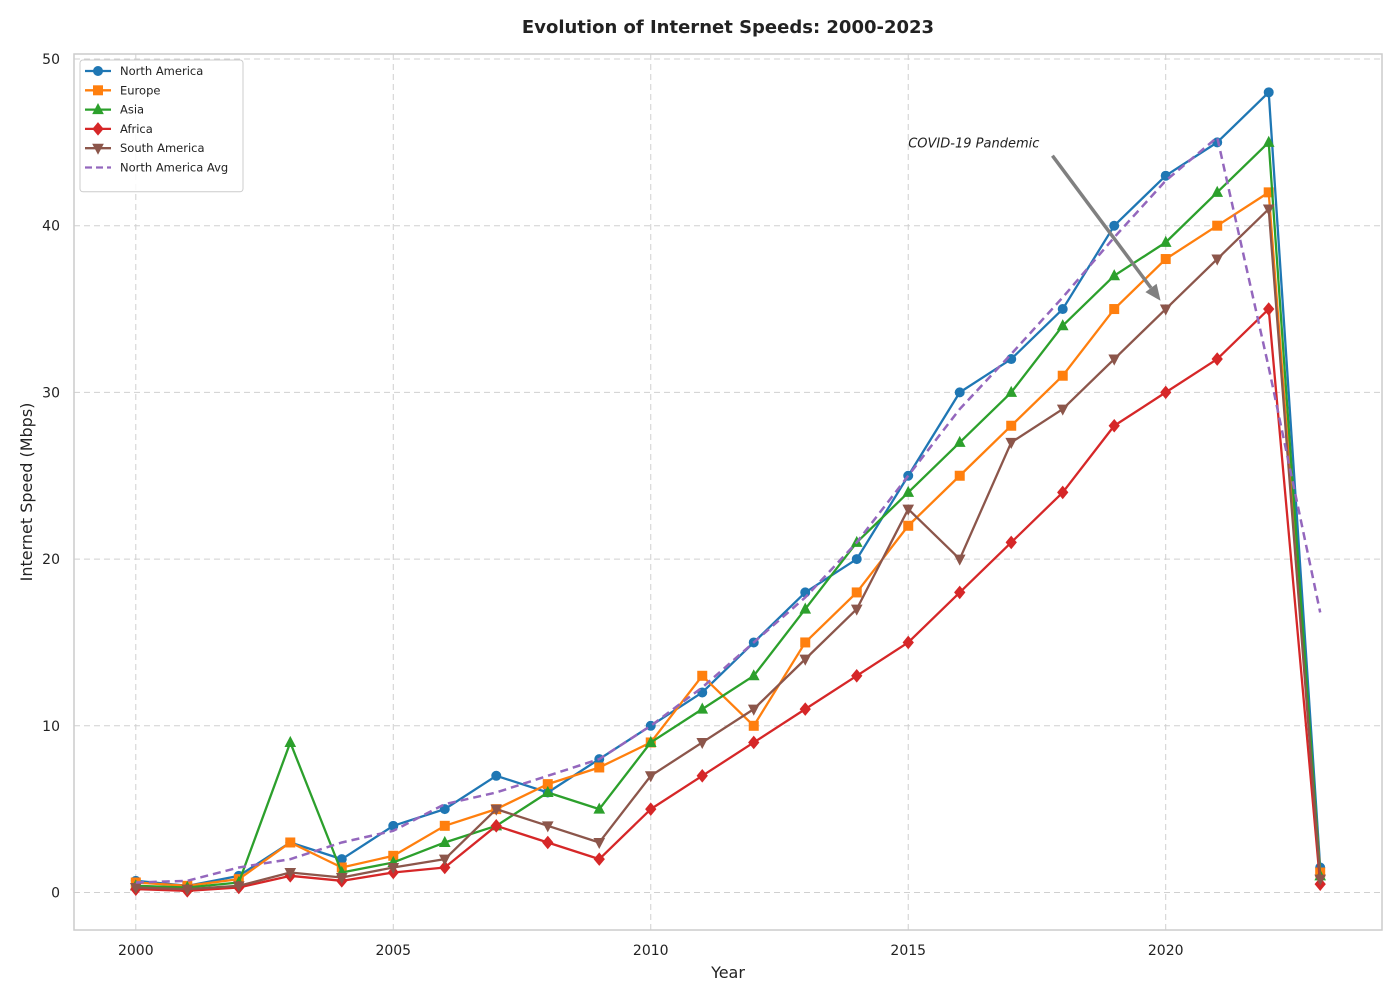 The height and width of the screenshot is (1000, 1400). Describe the element at coordinates (393, 868) in the screenshot. I see `point-south-america-2005` at that location.